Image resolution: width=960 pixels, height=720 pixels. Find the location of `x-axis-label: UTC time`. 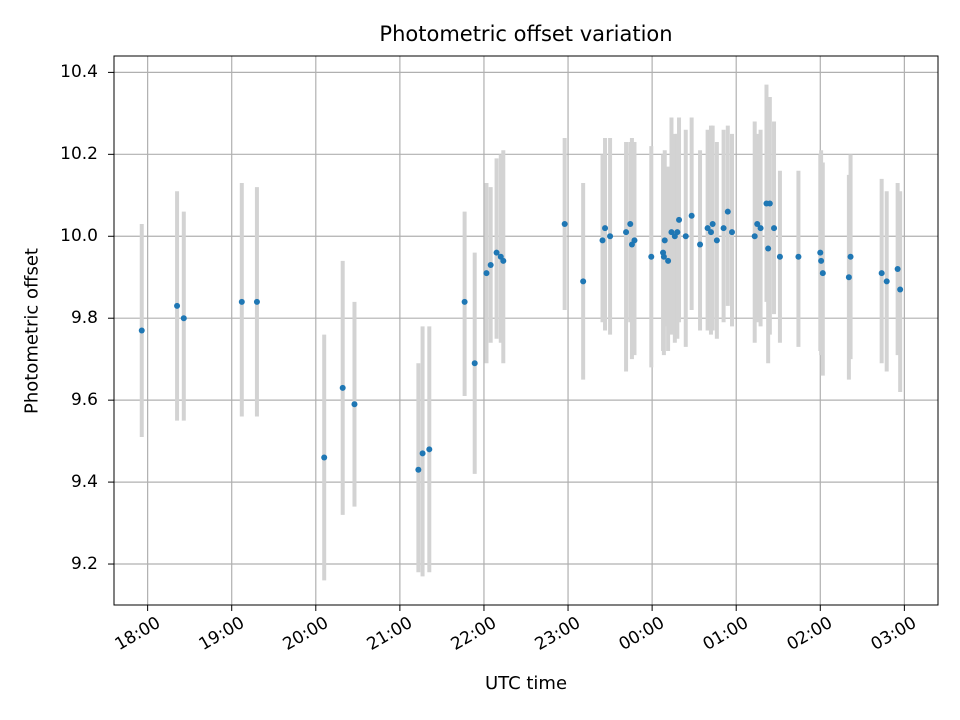

x-axis-label: UTC time is located at coordinates (526, 683).